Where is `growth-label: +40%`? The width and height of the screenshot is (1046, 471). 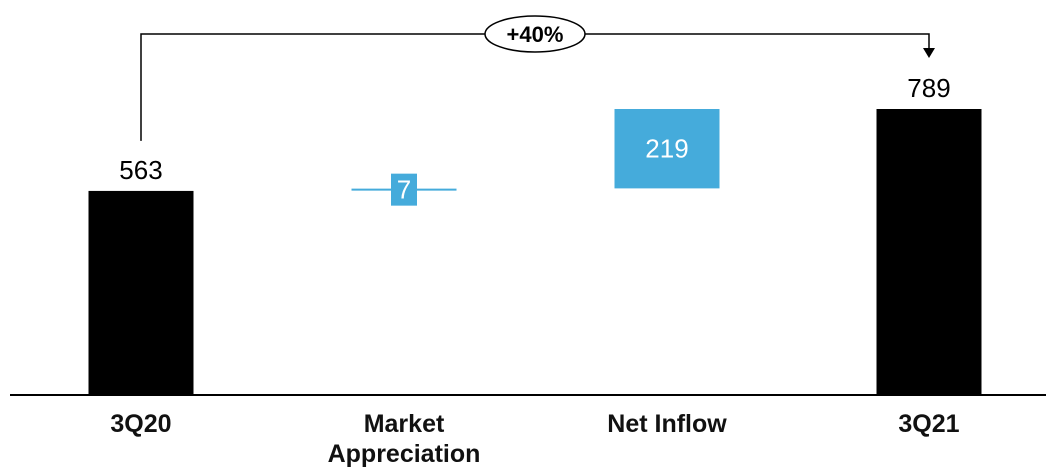
growth-label: +40% is located at coordinates (535, 34).